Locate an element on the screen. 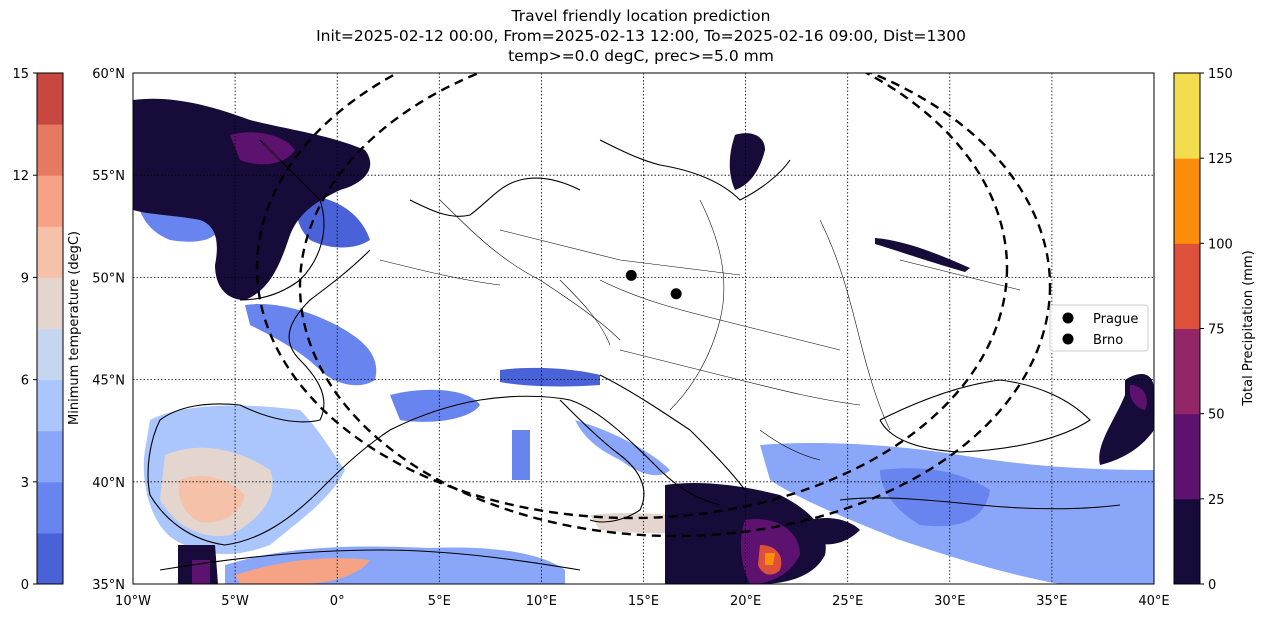 Image resolution: width=1265 pixels, height=618 pixels. legend-label-brno: Brno is located at coordinates (1108, 340).